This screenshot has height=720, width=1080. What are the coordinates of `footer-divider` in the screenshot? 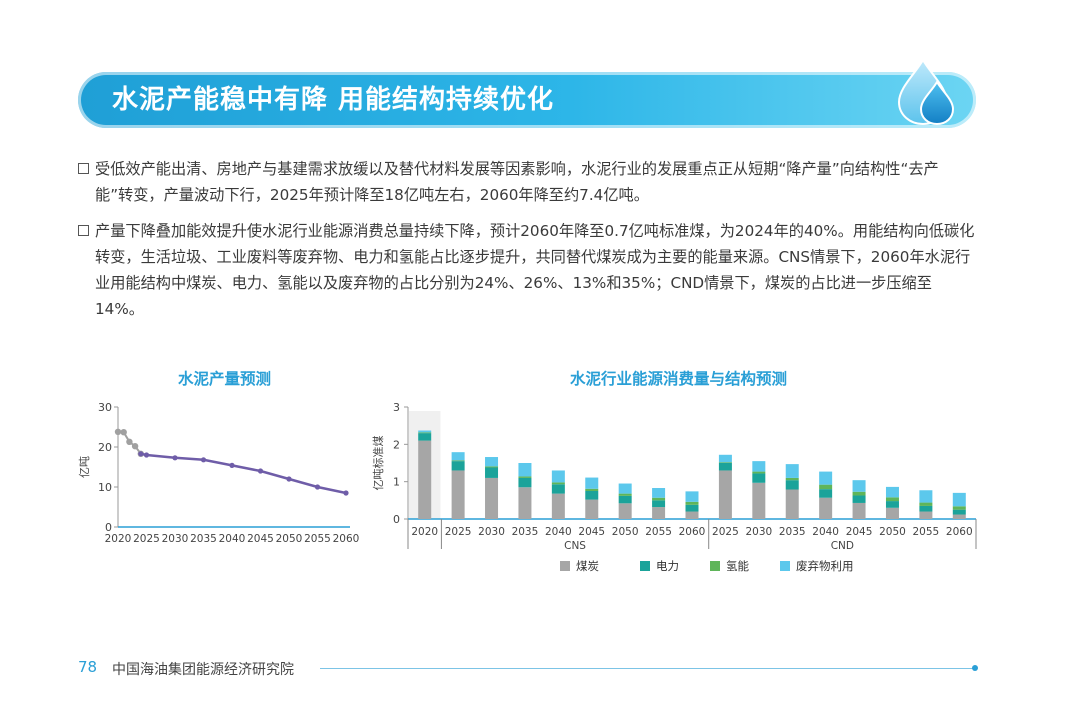 It's located at (647, 668).